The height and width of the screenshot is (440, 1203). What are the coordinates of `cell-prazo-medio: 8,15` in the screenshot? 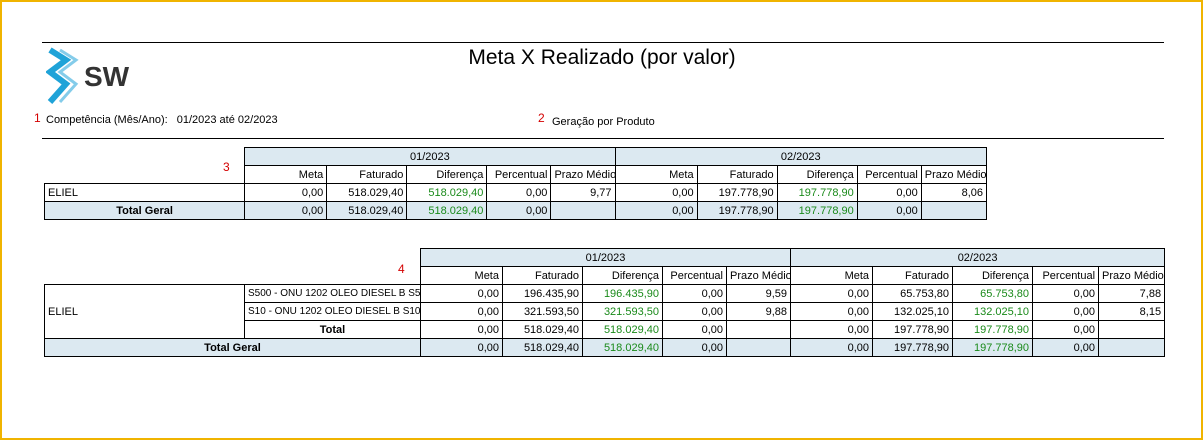 It's located at (1132, 311).